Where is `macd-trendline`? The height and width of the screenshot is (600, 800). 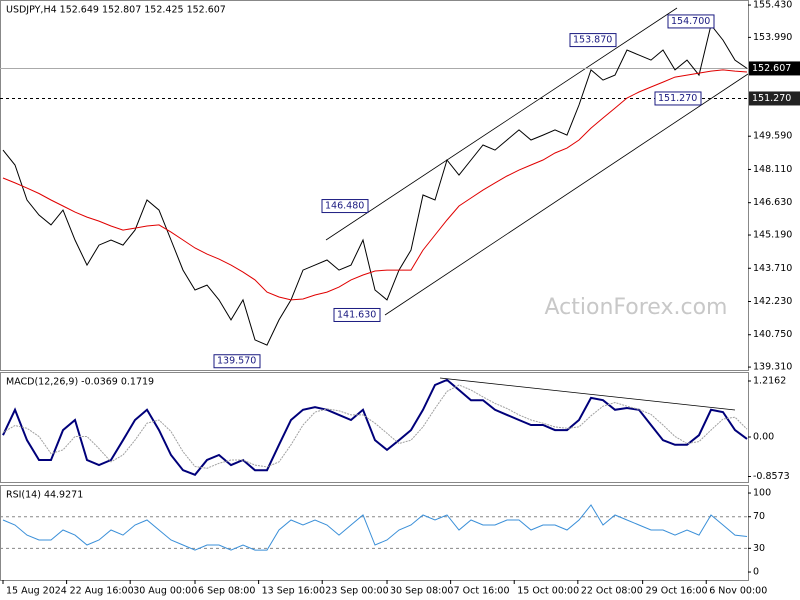 macd-trendline is located at coordinates (587, 394).